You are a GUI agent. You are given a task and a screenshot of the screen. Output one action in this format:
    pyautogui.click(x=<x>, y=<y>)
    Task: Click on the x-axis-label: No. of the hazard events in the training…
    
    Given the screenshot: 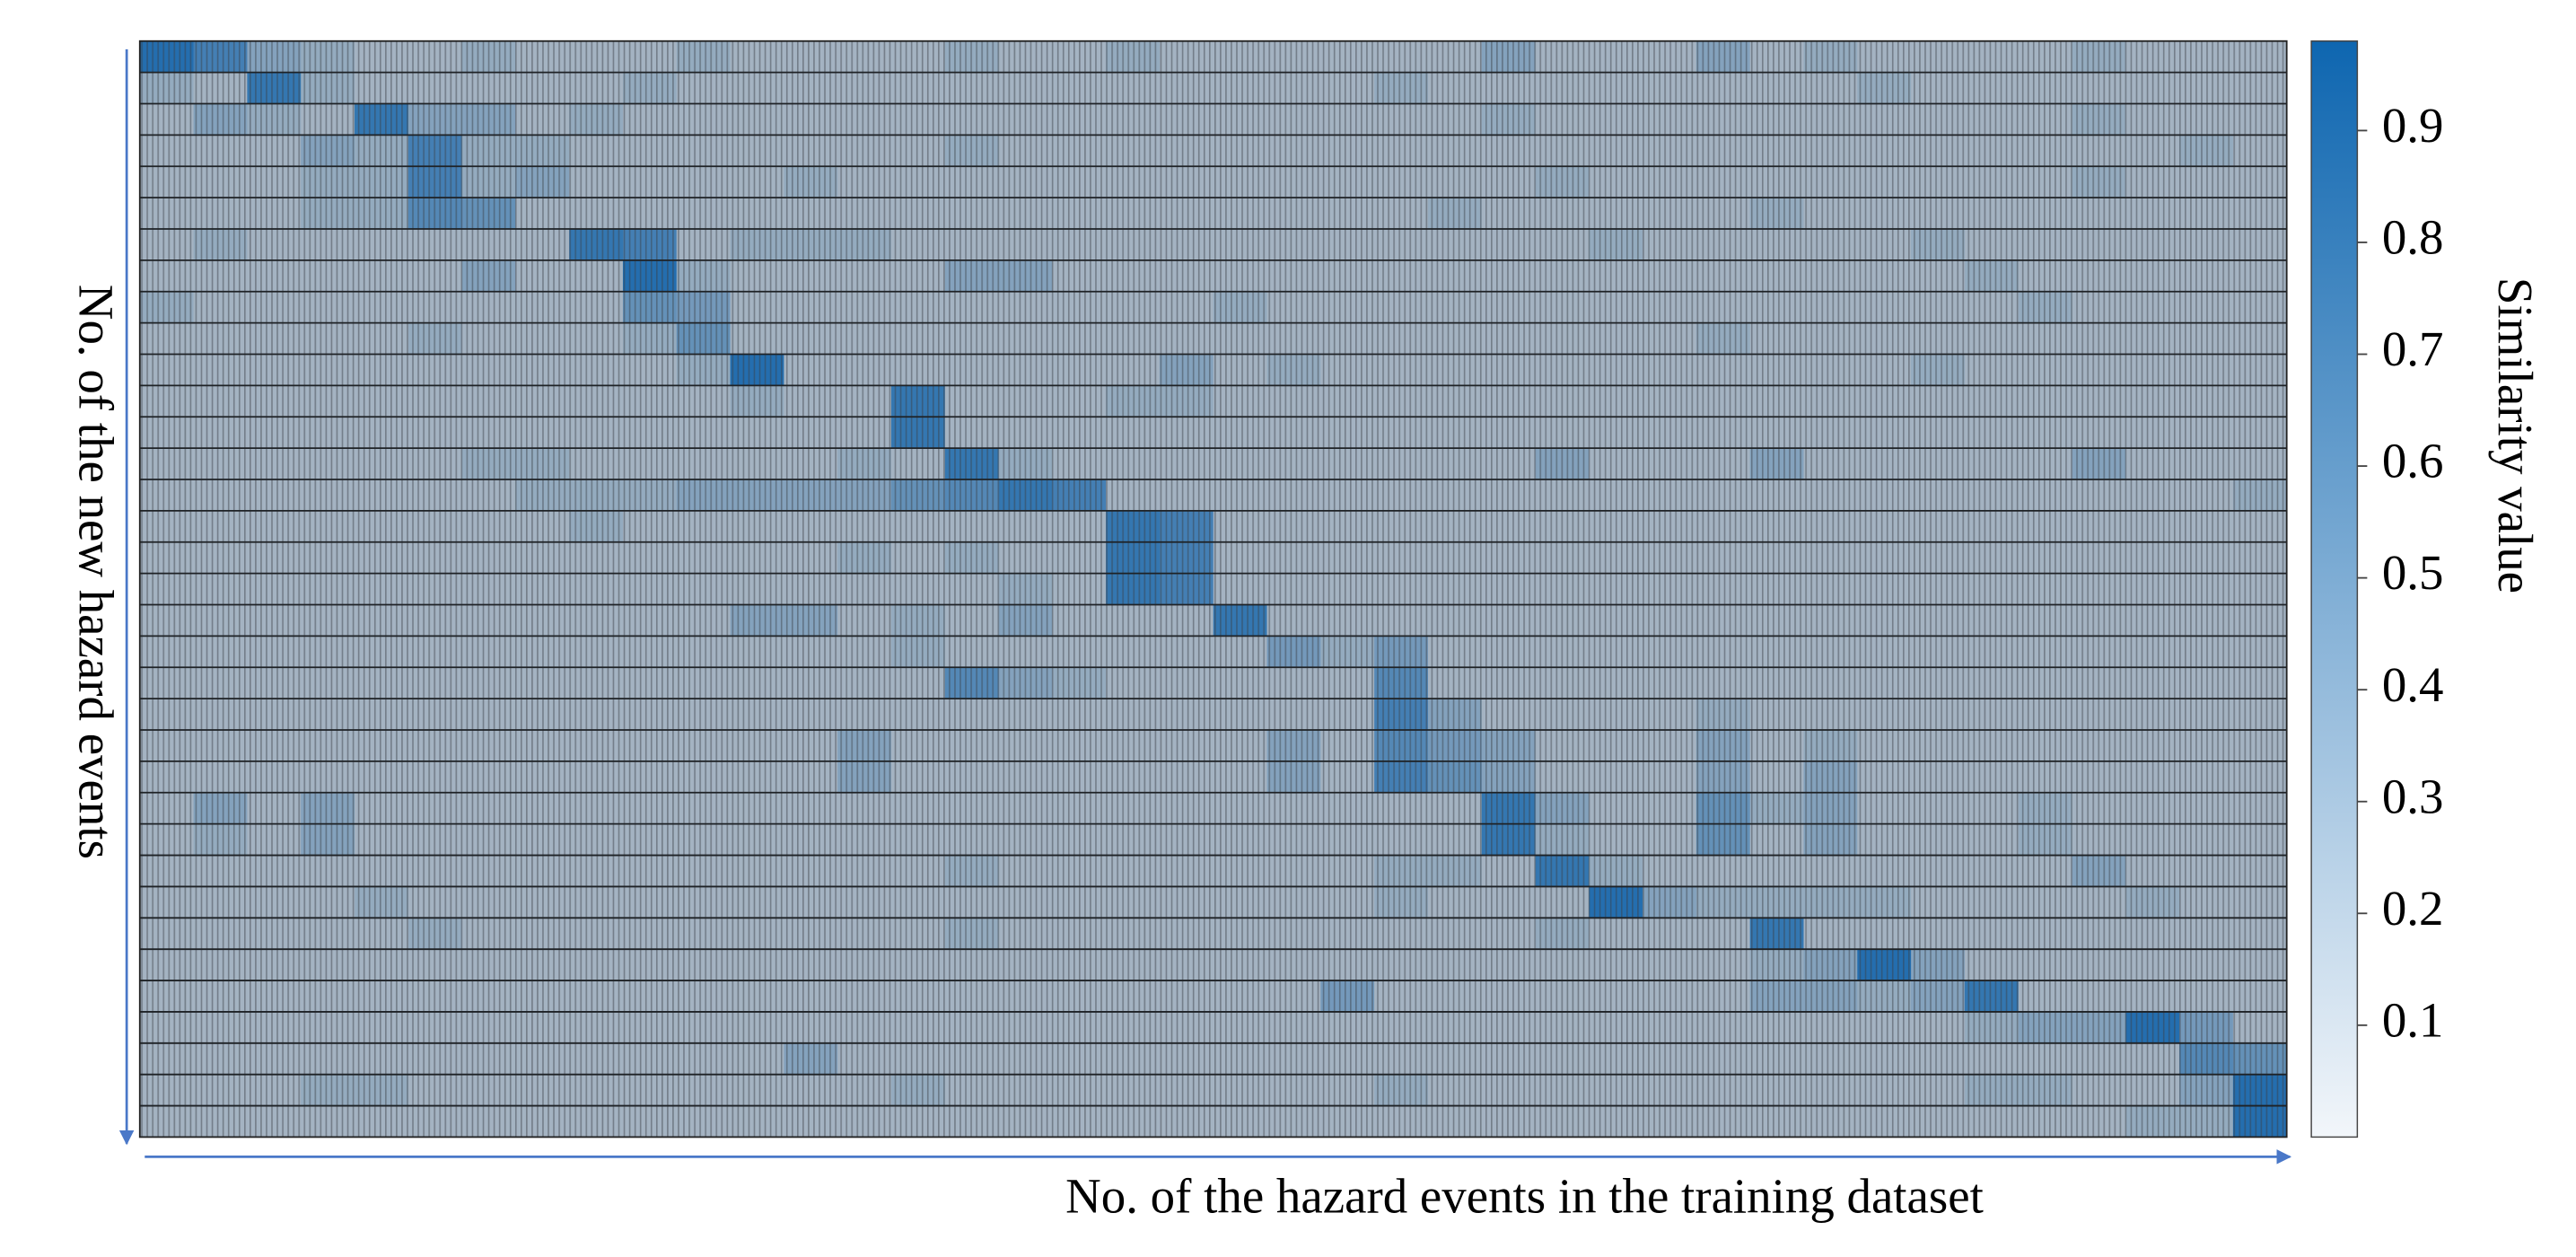 What is the action you would take?
    pyautogui.click(x=1524, y=1195)
    